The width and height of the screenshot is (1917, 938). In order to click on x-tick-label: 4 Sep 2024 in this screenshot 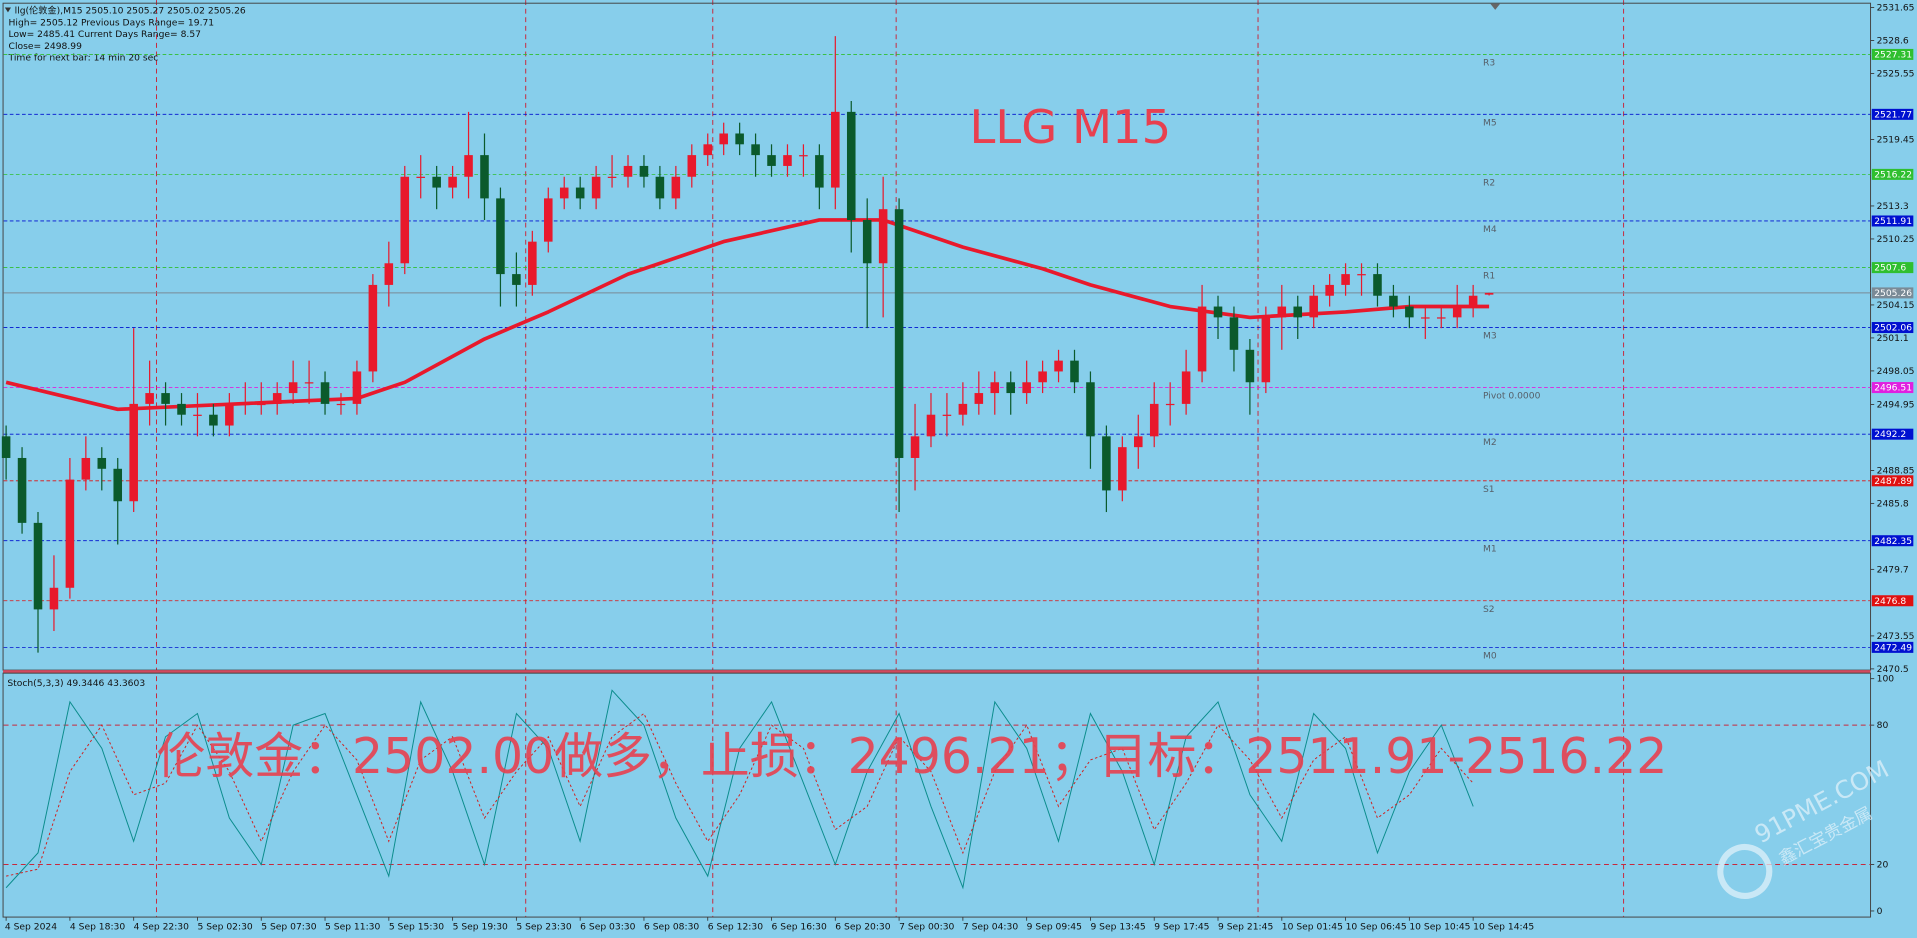, I will do `click(31, 926)`.